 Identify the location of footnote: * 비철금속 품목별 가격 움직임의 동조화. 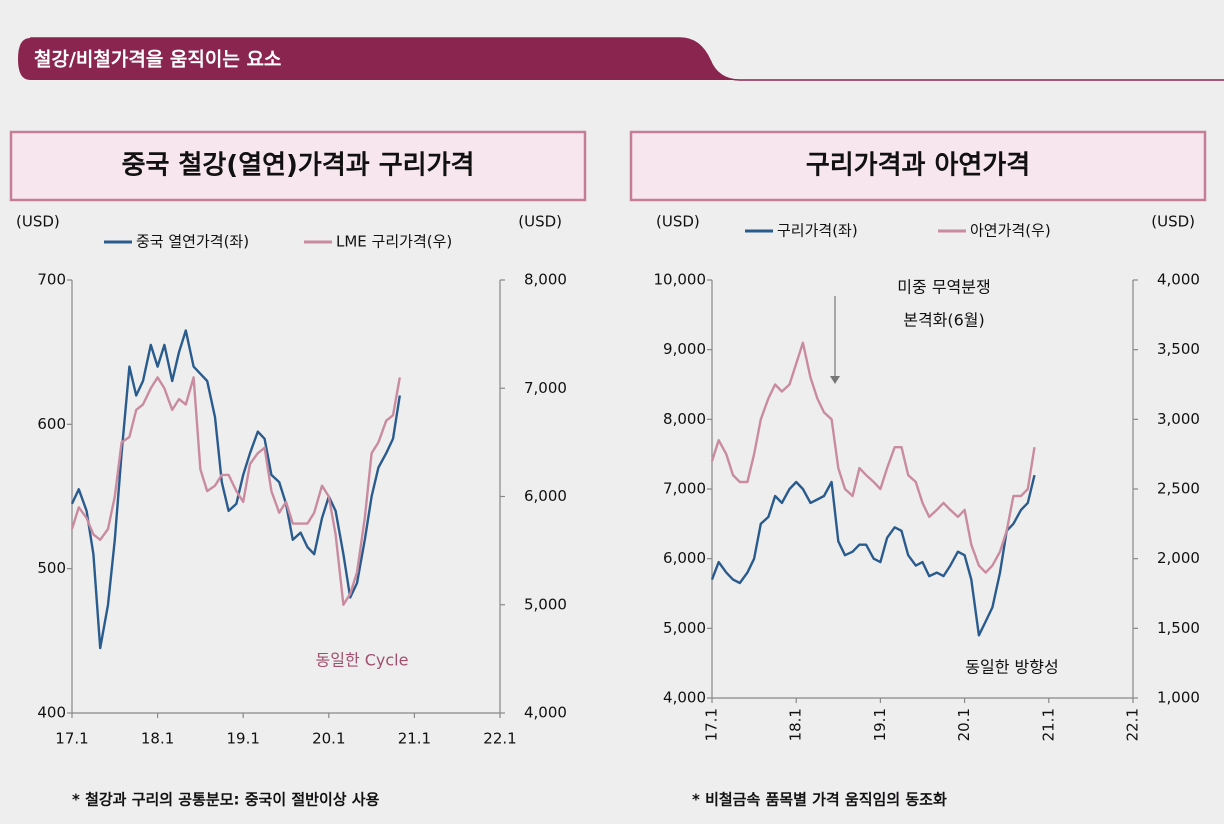
(819, 800).